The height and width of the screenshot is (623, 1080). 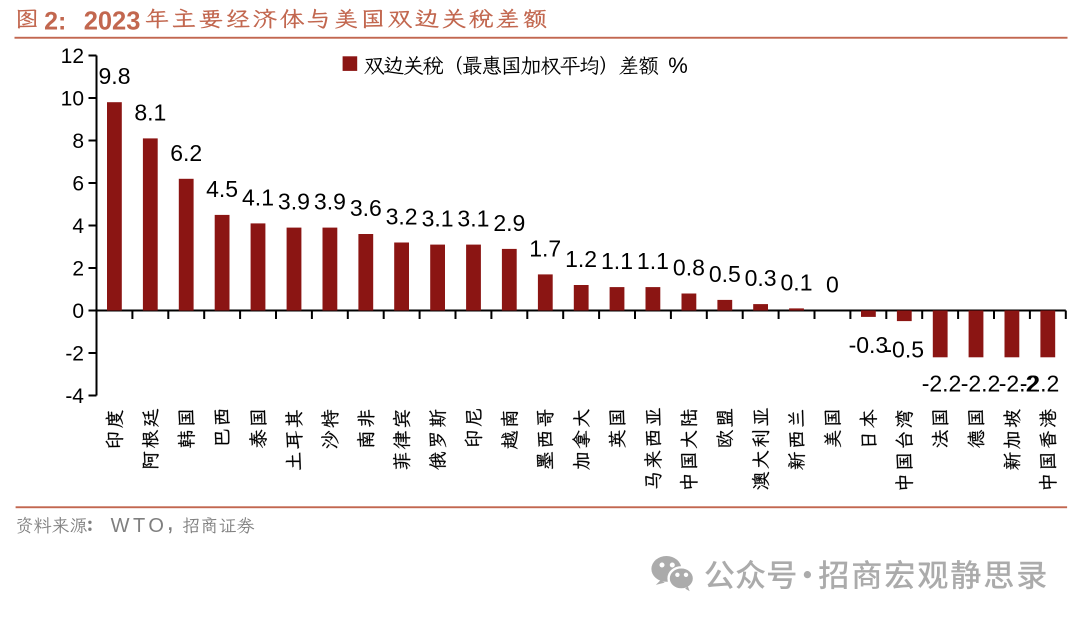 I want to click on svg-text: 4, so click(x=78, y=226).